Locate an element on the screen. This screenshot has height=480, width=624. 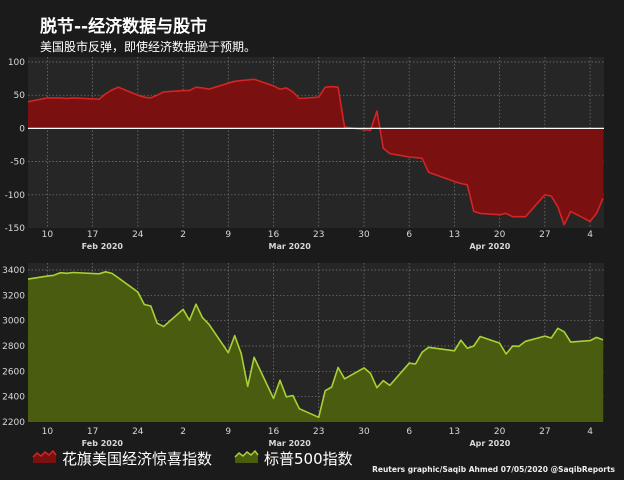
y-tick-label: 3400 is located at coordinates (13, 271).